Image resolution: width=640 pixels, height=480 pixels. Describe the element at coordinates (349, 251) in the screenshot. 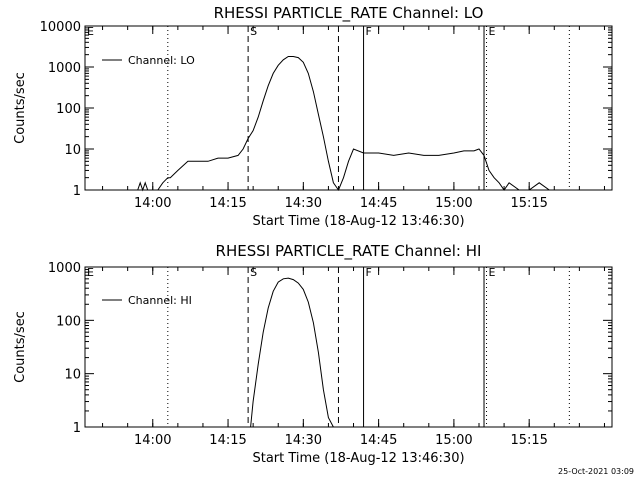

I see `chart-title: RHESSI PARTICLE_RATE Channel: HI` at that location.